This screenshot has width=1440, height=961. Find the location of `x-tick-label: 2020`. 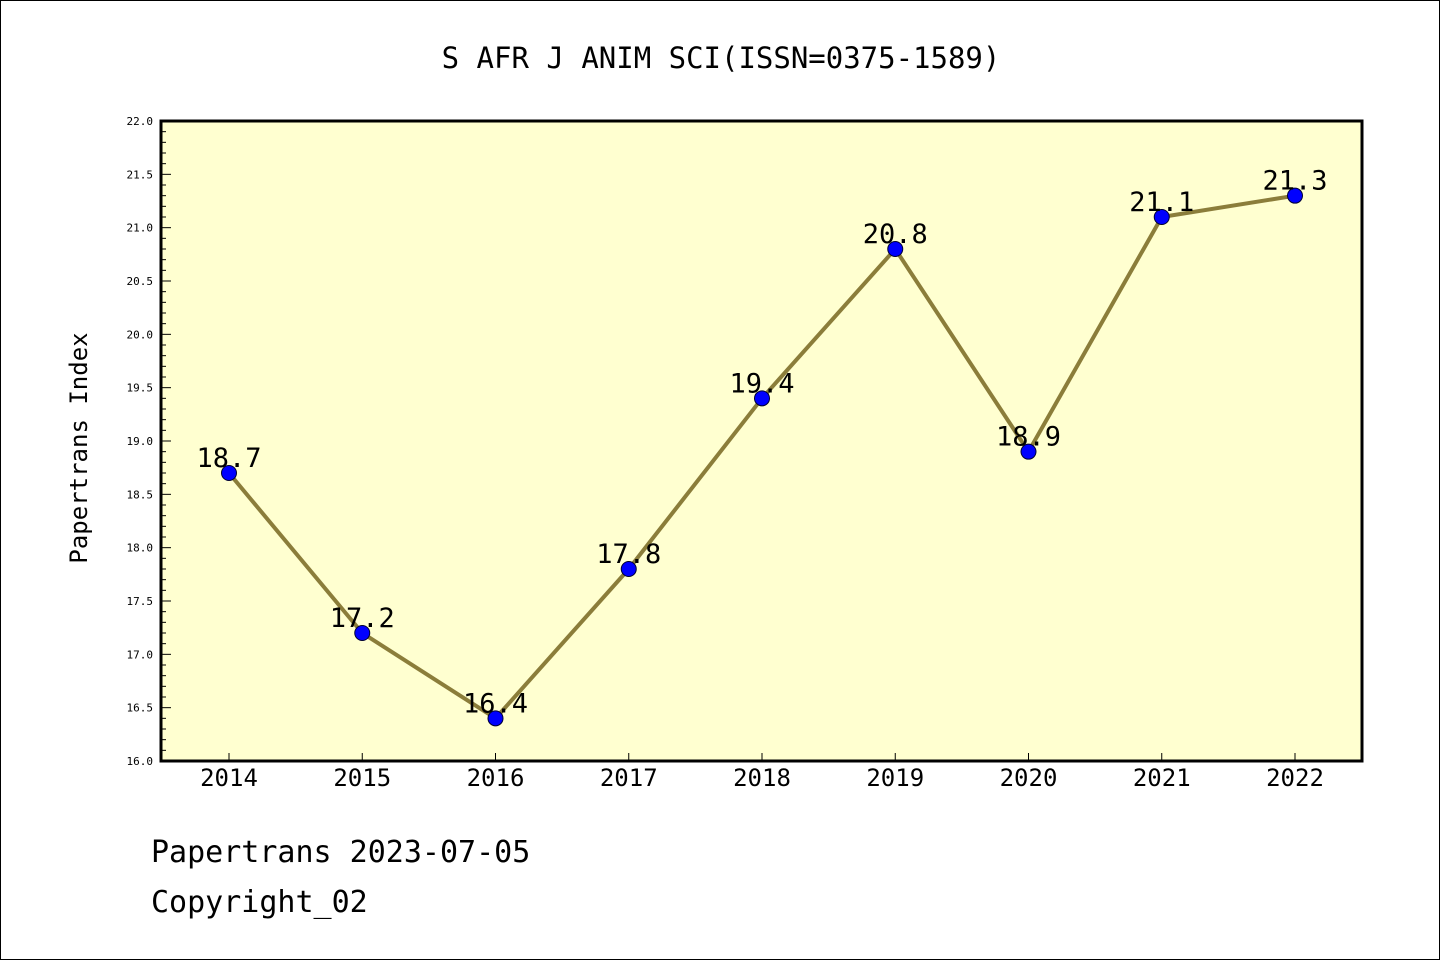

x-tick-label: 2020 is located at coordinates (1029, 778).